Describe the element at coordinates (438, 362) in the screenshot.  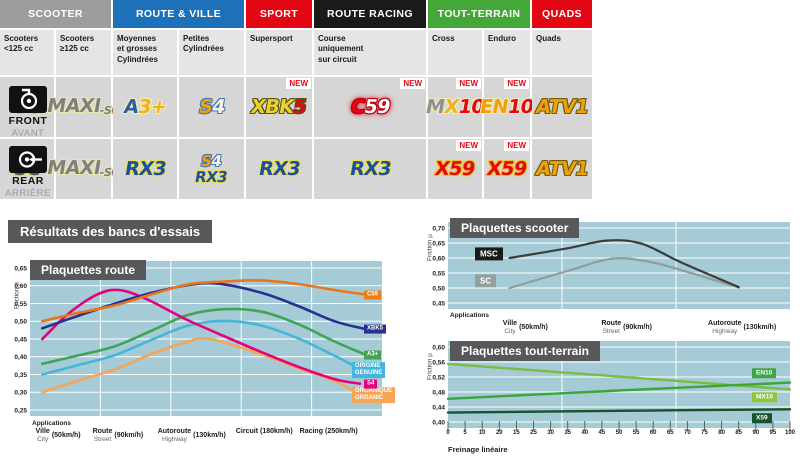
I see `y-tick-label: 0,56` at that location.